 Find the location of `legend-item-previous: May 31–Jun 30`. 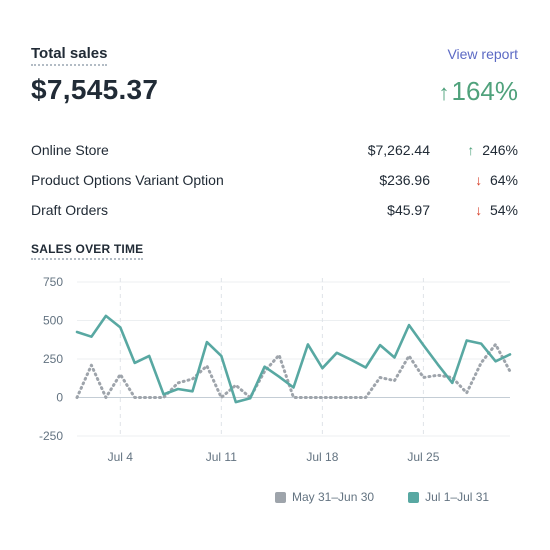

legend-item-previous: May 31–Jun 30 is located at coordinates (324, 497).